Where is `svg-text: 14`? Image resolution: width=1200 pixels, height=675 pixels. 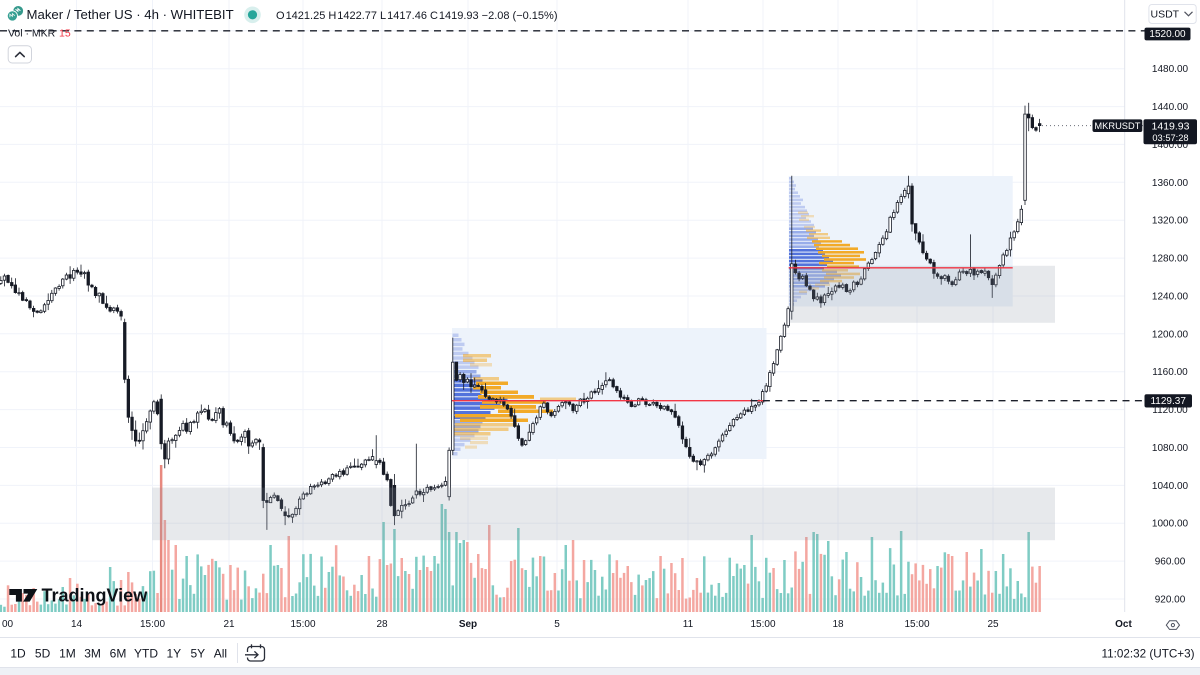
svg-text: 14 is located at coordinates (77, 624).